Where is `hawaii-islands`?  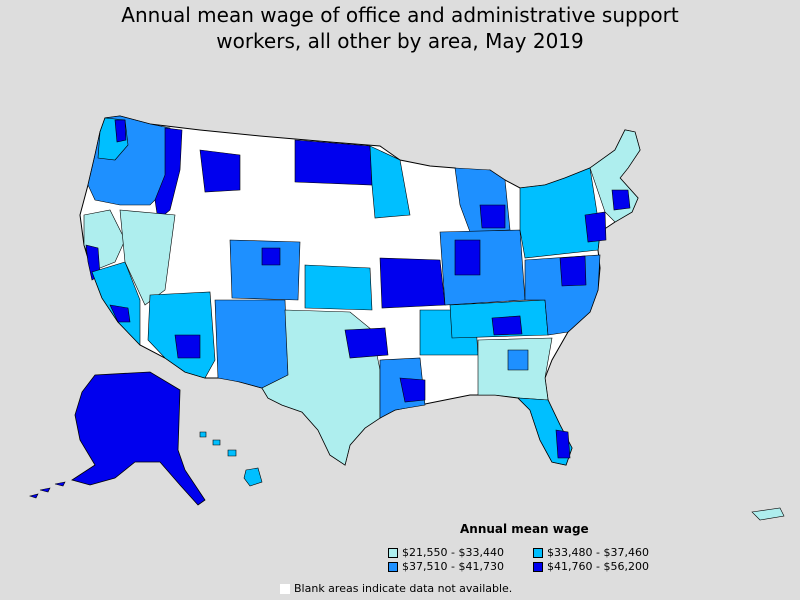 hawaii-islands is located at coordinates (231, 459).